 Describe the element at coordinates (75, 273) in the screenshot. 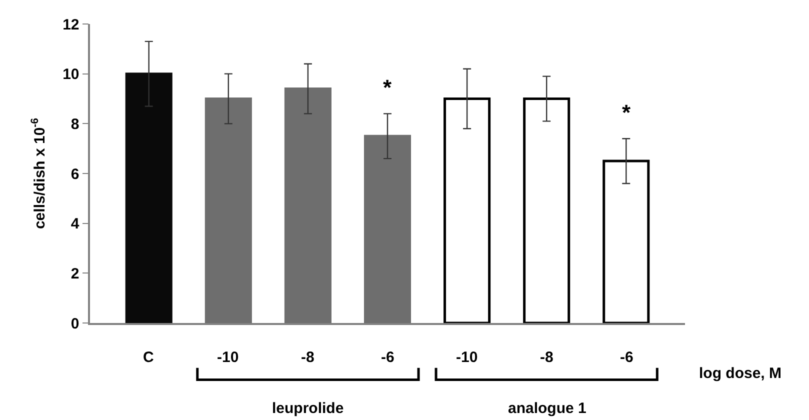

I see `y-tick-label: 2` at that location.